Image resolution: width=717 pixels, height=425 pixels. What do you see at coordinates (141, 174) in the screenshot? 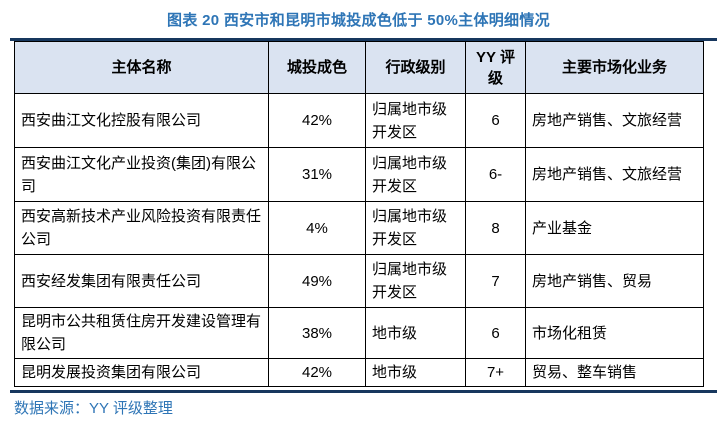
I see `entity-name-cell: 西安曲江文化产业投资(集团)有限公司` at bounding box center [141, 174].